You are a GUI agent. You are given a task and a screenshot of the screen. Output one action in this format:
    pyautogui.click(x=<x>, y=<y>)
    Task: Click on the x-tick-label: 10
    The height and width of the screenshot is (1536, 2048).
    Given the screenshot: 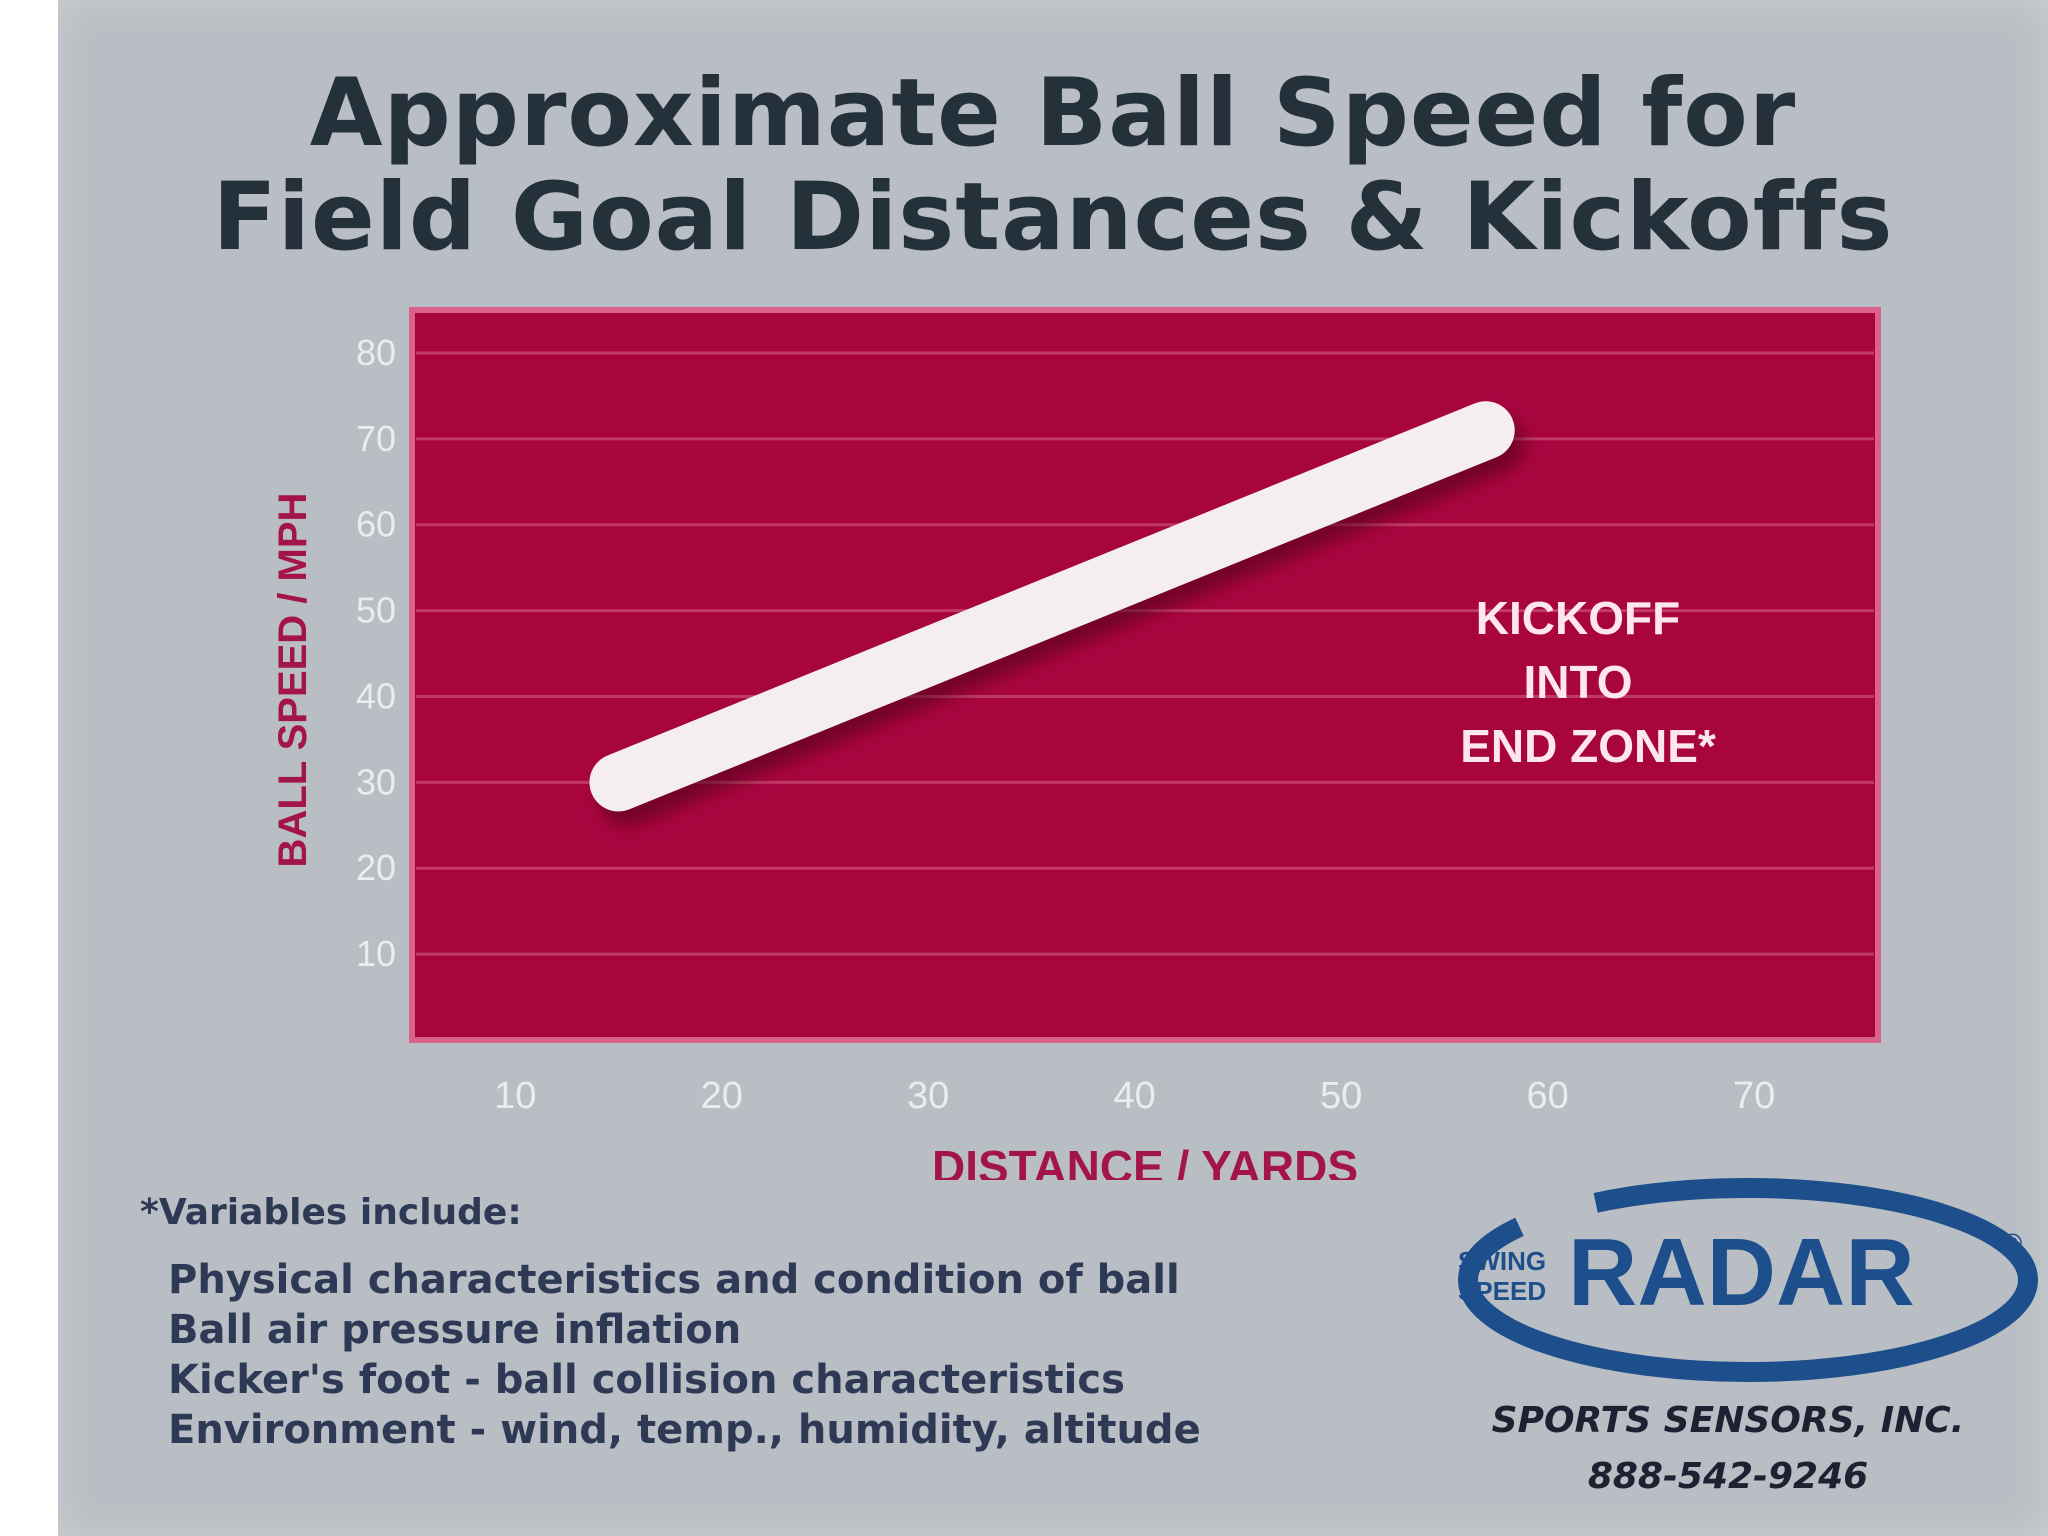 What is the action you would take?
    pyautogui.click(x=515, y=1096)
    